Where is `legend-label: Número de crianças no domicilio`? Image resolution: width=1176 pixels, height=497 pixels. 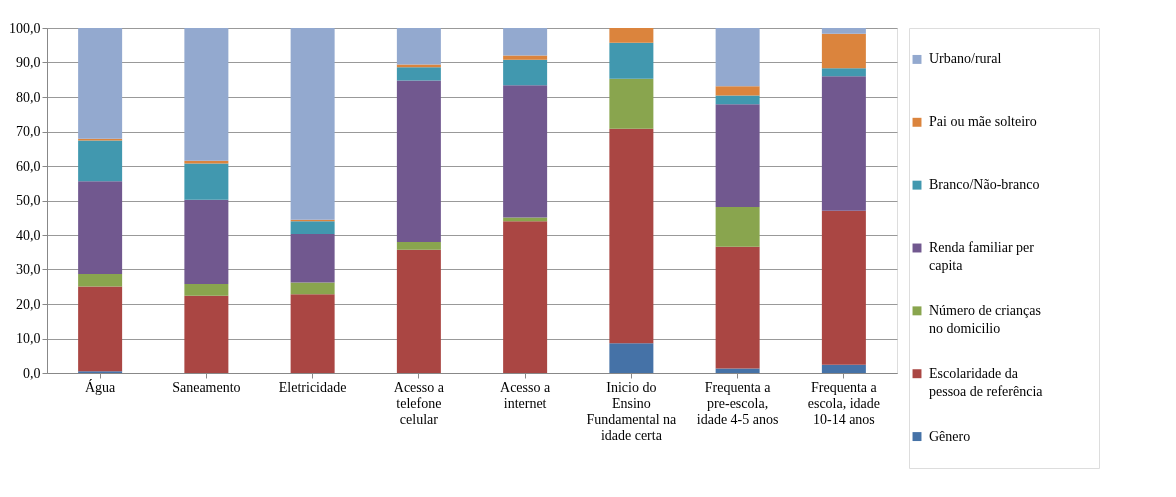
legend-label: Número de crianças no domicilio is located at coordinates (985, 319).